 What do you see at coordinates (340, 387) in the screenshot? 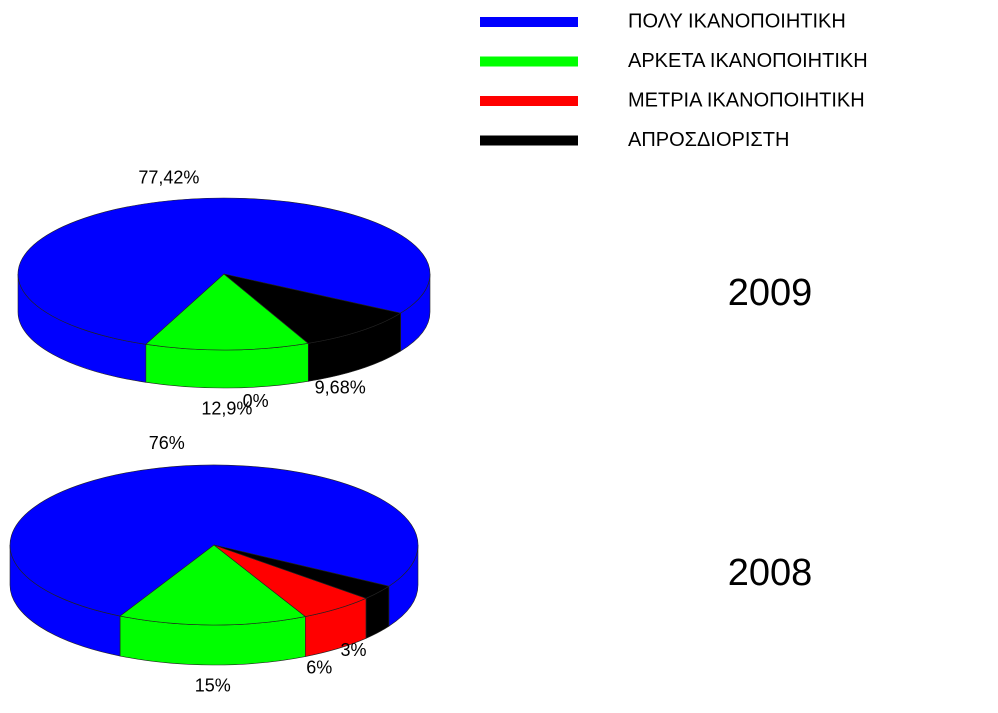
I see `data-label: 9,68%` at bounding box center [340, 387].